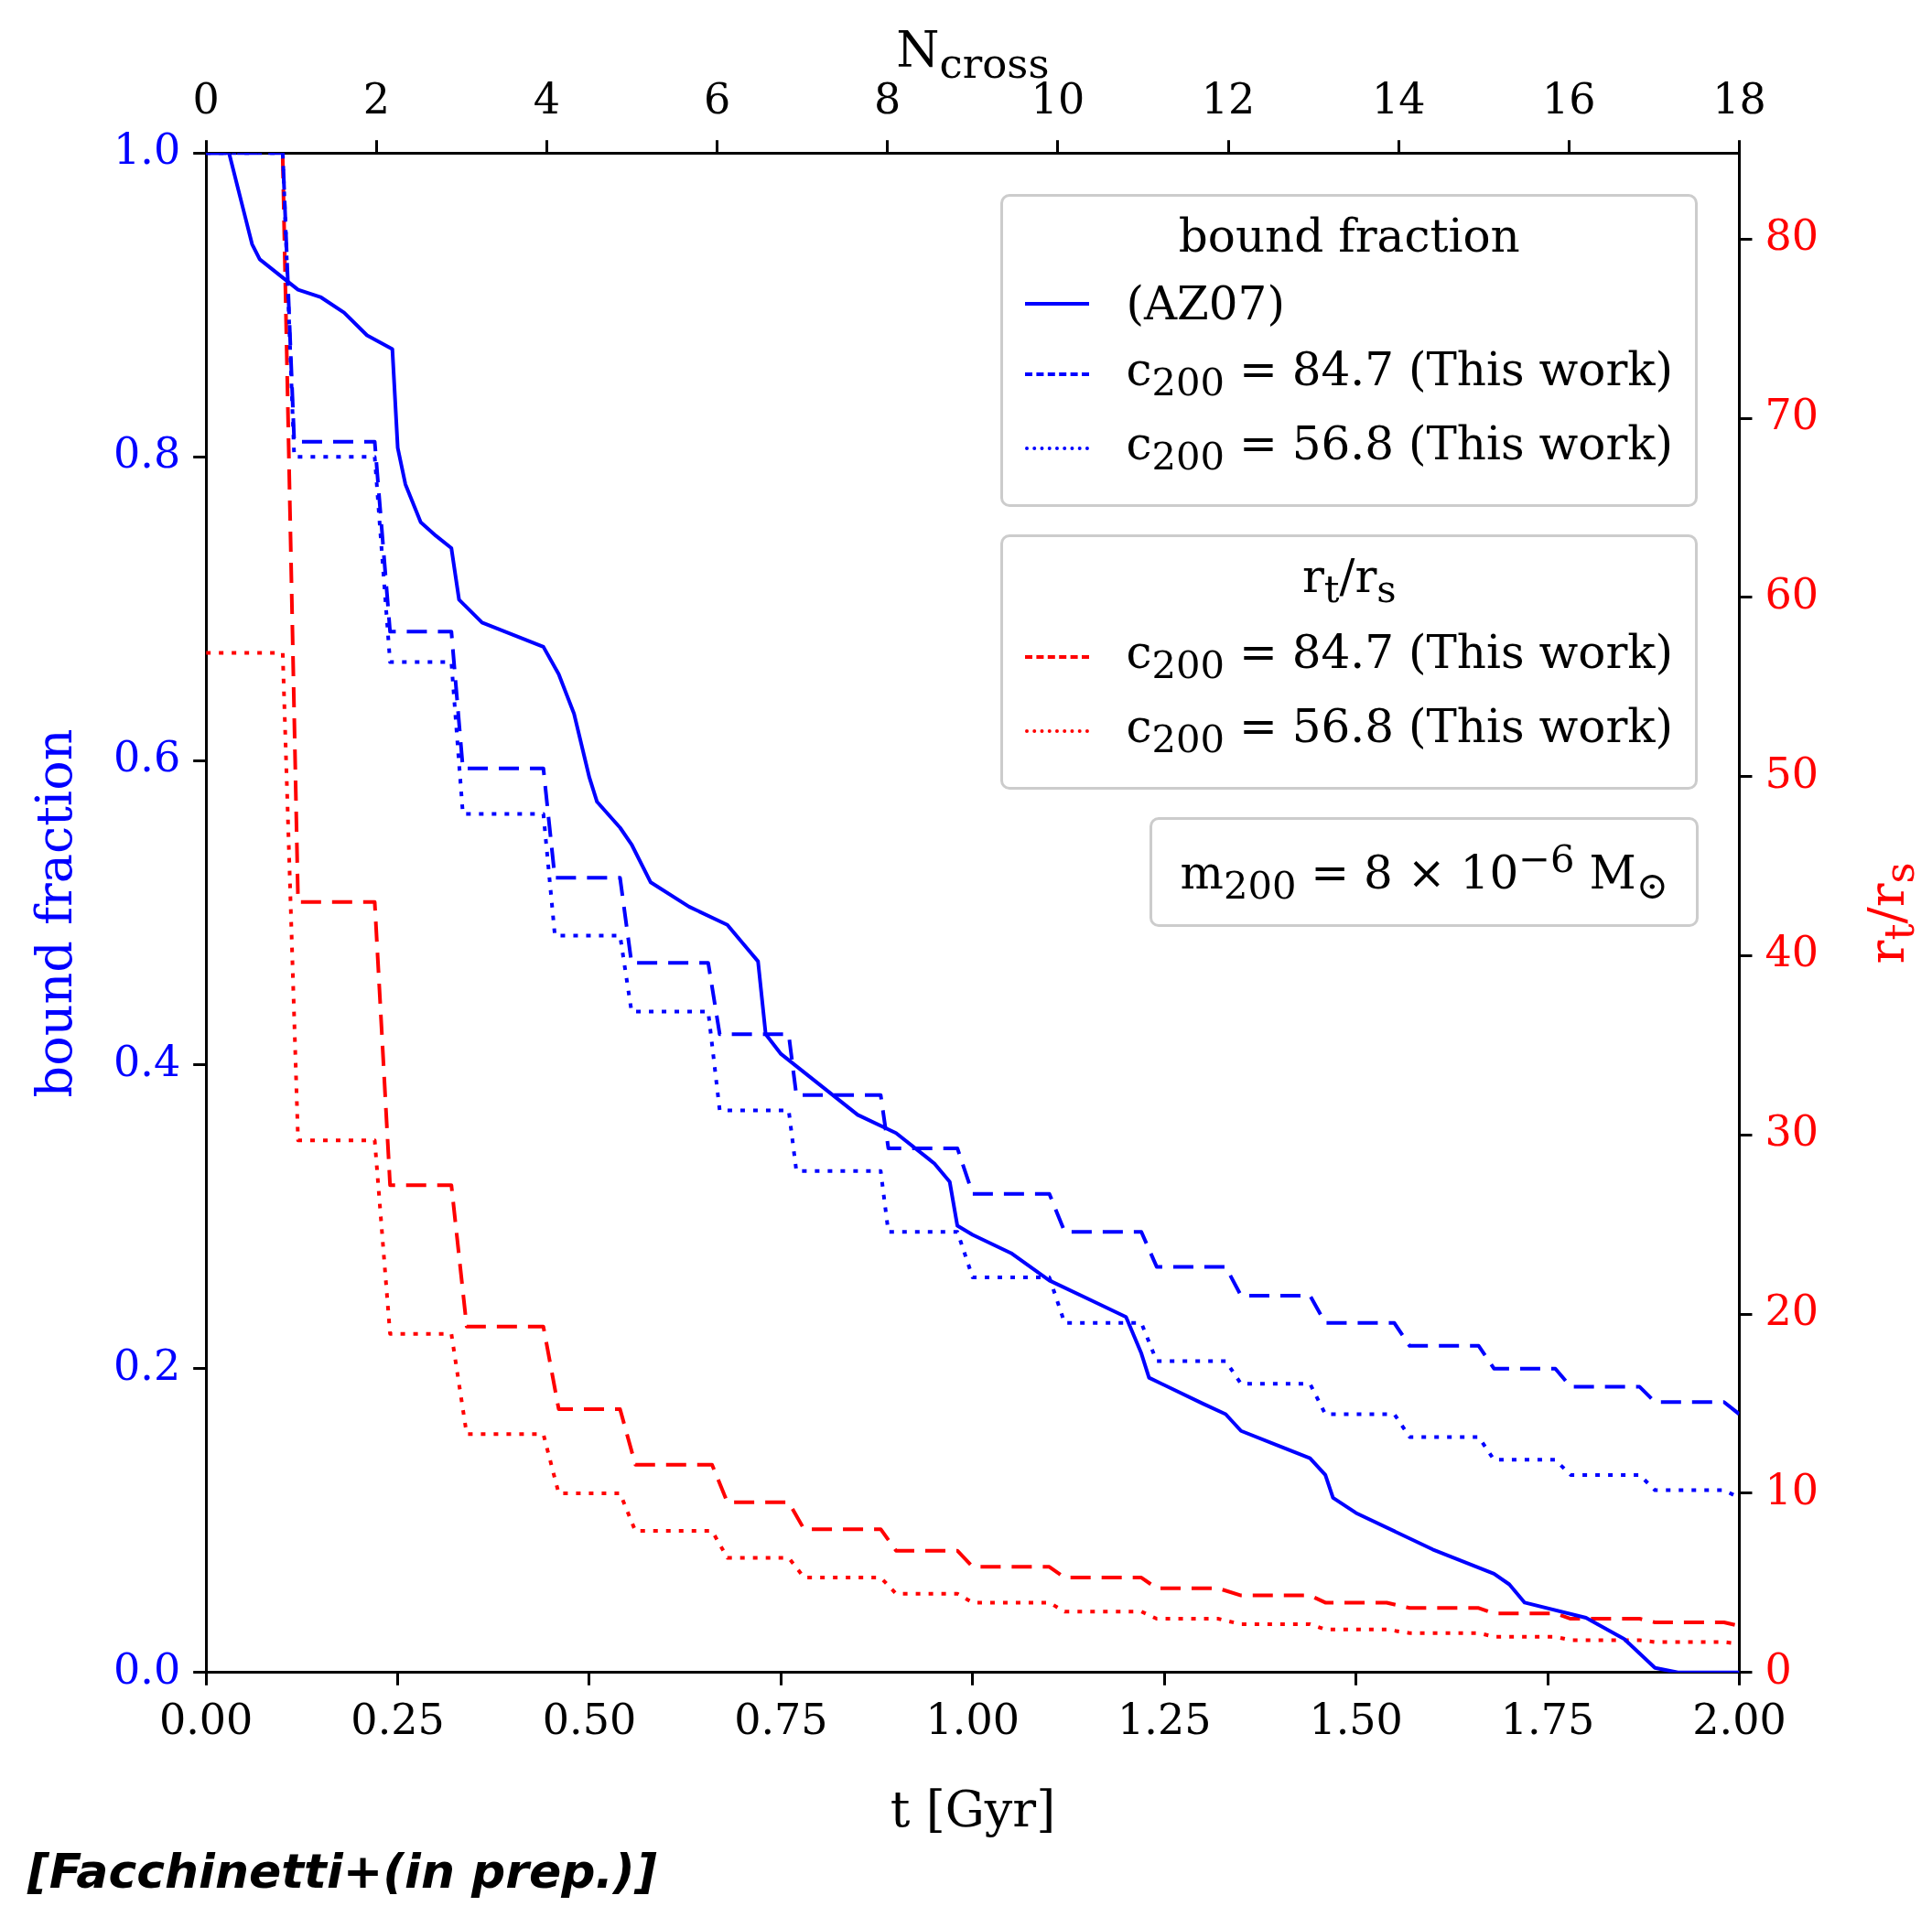 The image size is (1932, 1917). I want to click on x2-tick-label: 12, so click(1228, 98).